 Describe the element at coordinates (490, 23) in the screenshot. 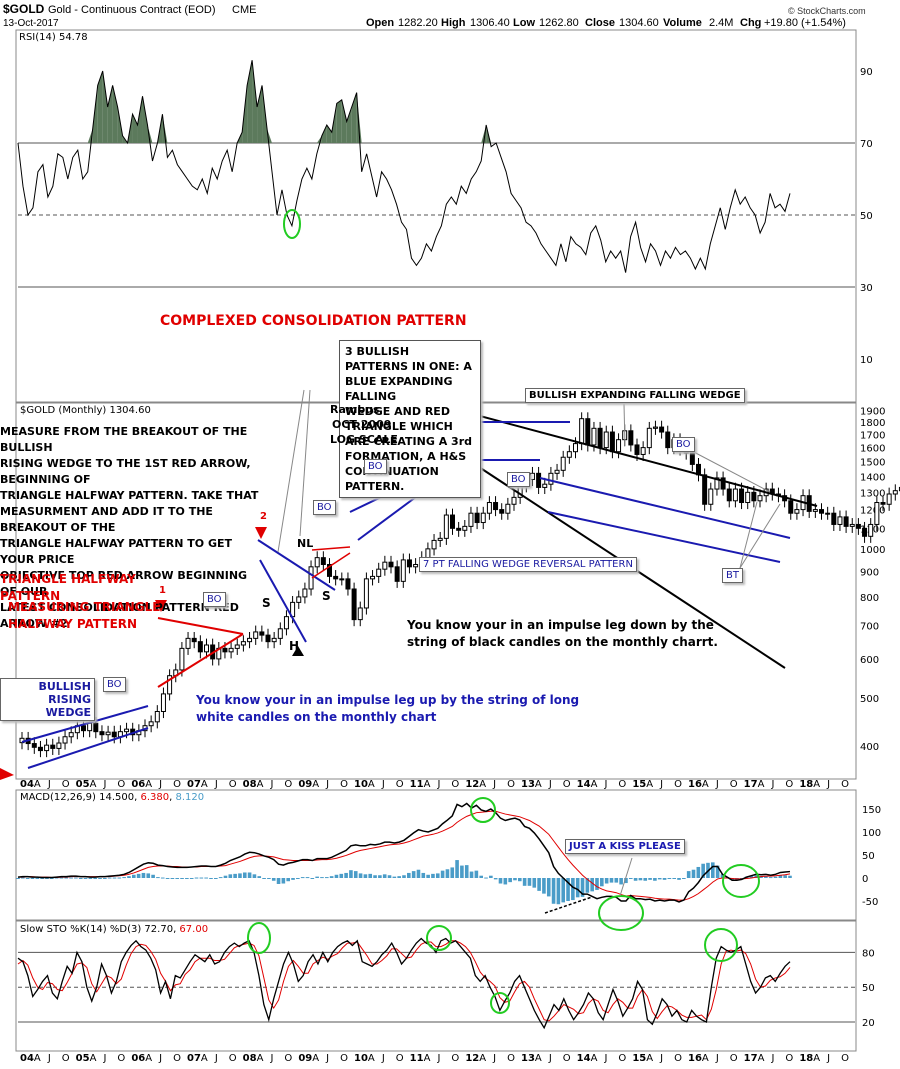

I see `svg-text: 1306.40` at that location.